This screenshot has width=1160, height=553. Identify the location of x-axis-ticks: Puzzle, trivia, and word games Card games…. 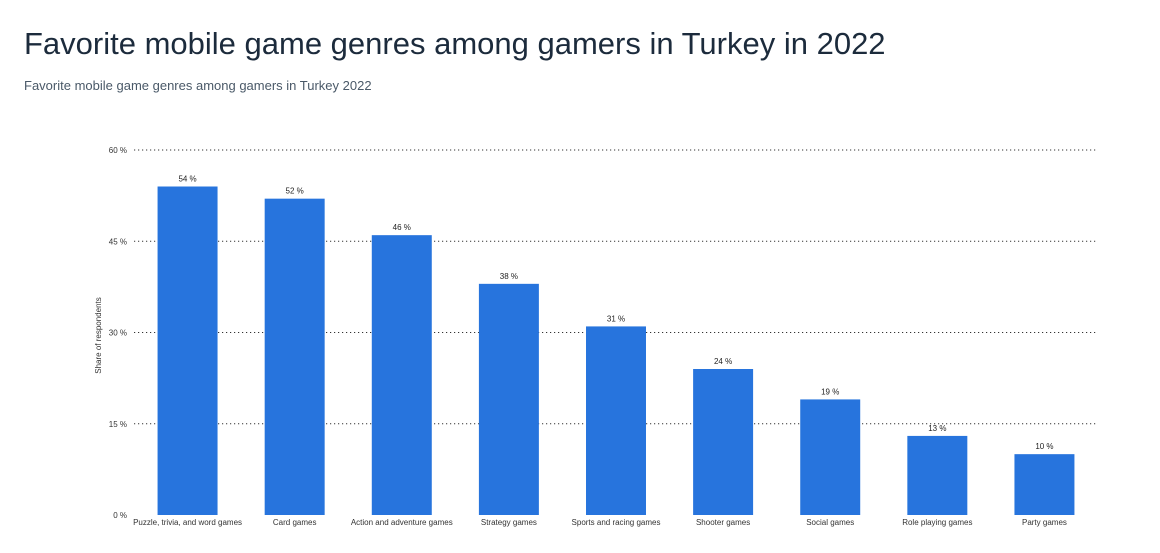
(600, 522).